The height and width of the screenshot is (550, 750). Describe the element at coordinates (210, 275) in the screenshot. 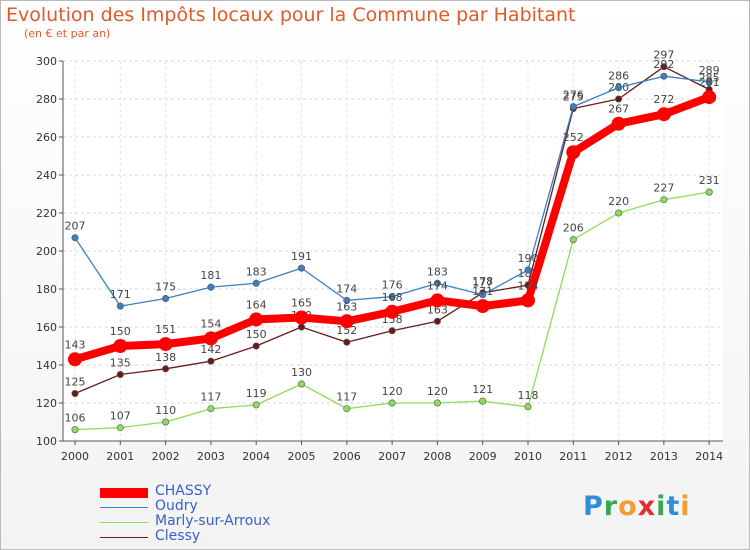

I see `data-label-oudry: 181` at that location.